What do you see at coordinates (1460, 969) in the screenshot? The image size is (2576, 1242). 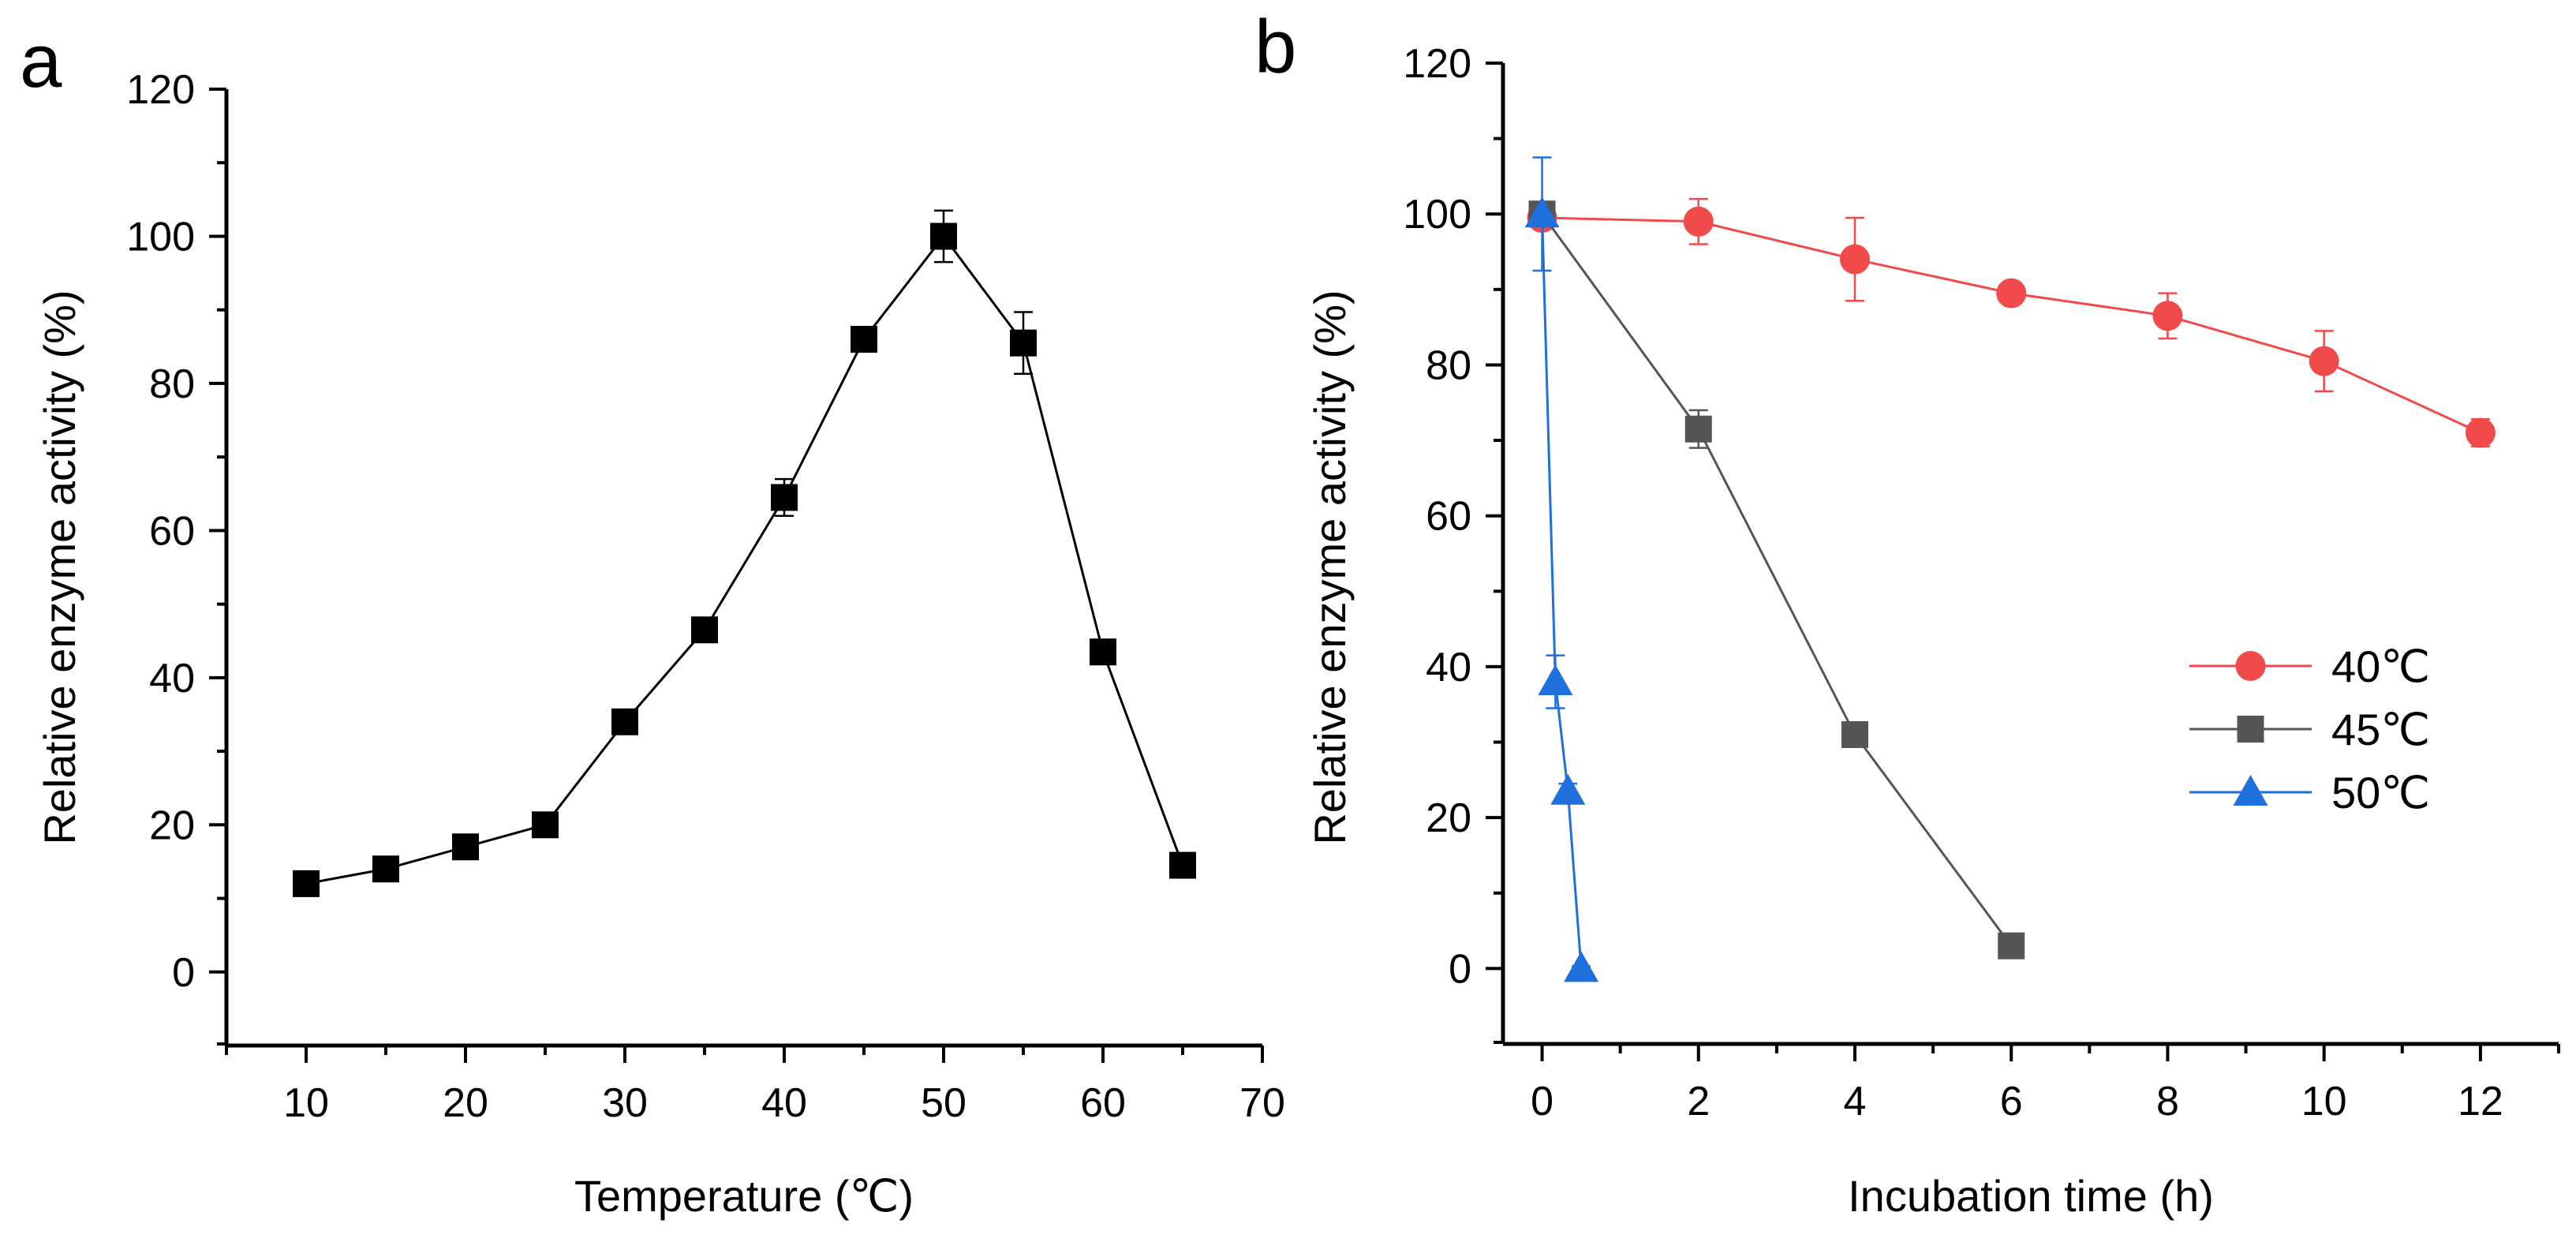 I see `panel-b-ytick-label: 0` at bounding box center [1460, 969].